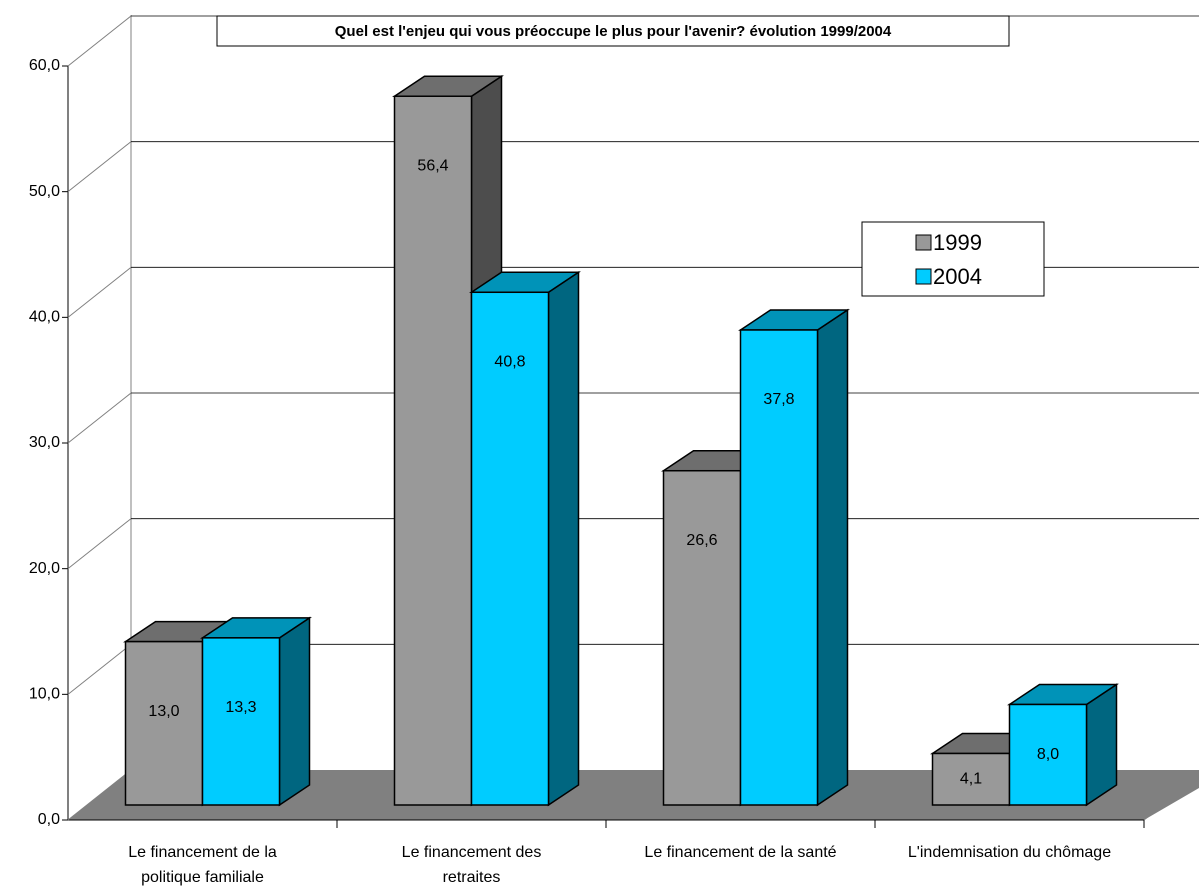  I want to click on y-tick-label: 0,0, so click(49, 819).